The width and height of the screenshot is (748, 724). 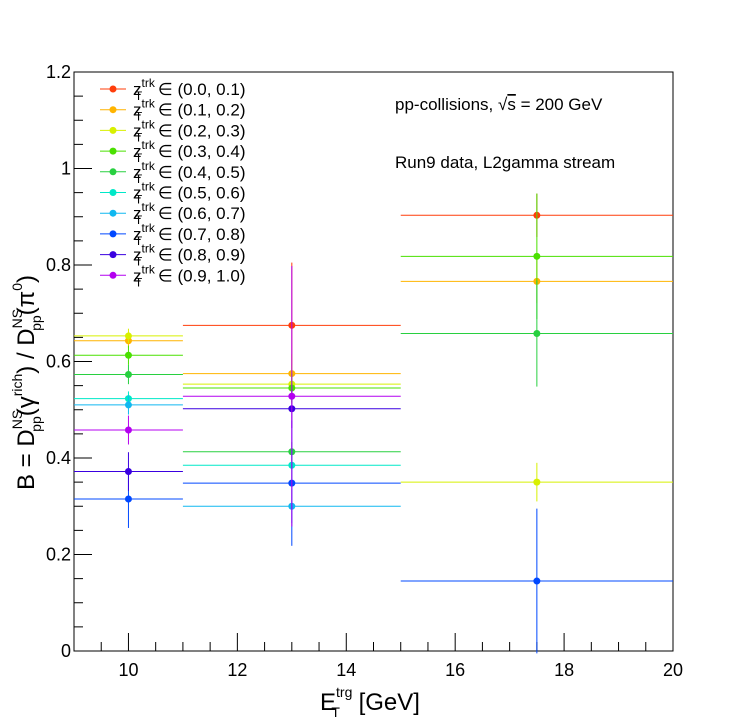 I want to click on legend-label: ztrk T ∈ (0.4, 0.5), so click(x=189, y=172).